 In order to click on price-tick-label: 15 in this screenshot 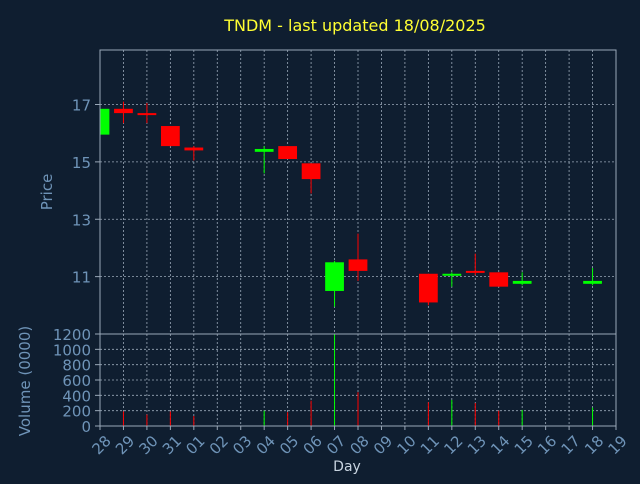, I will do `click(81, 163)`.